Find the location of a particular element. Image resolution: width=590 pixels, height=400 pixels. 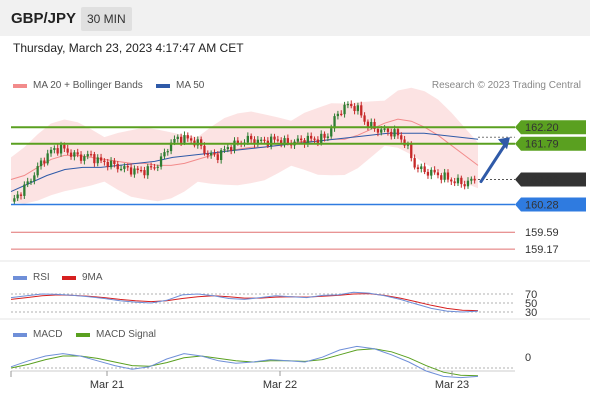

legend-ma50: MA 50 is located at coordinates (180, 85).